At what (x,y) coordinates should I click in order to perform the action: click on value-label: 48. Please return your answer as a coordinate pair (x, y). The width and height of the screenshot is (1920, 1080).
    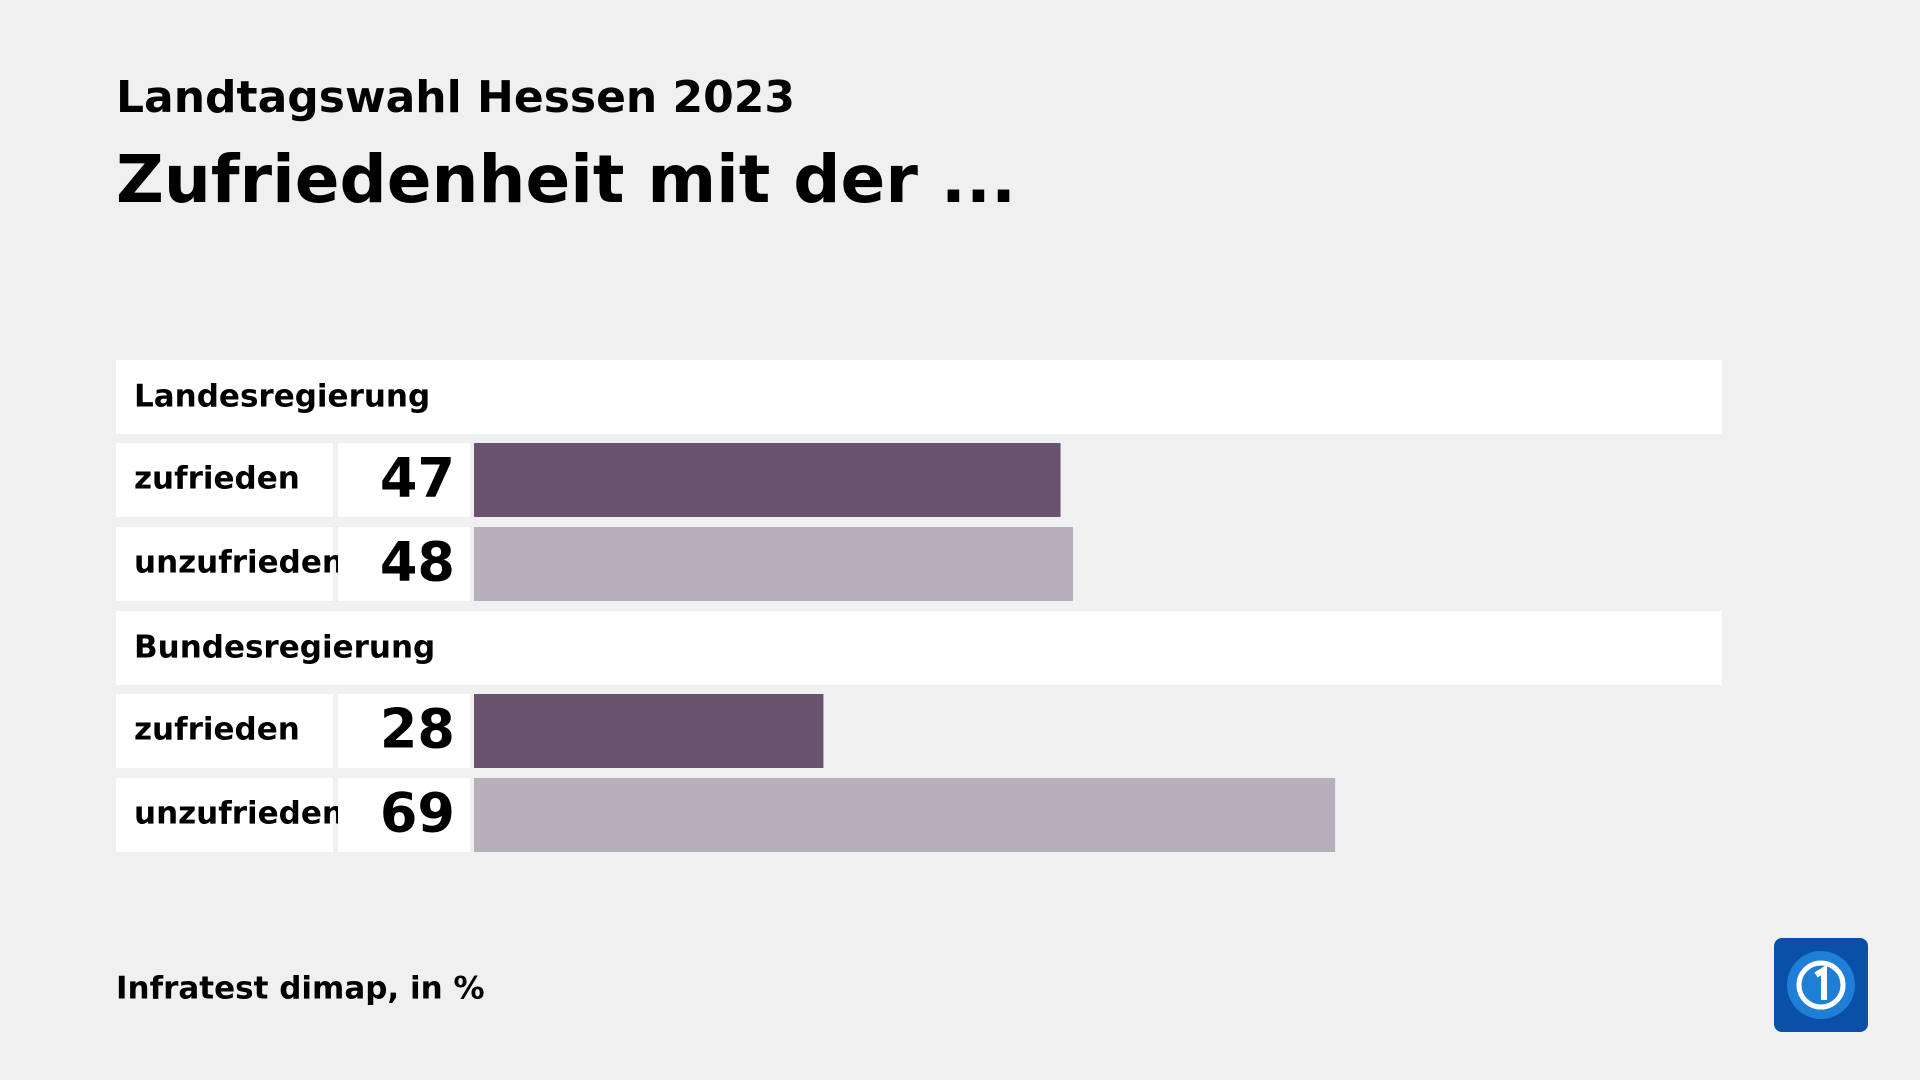
    Looking at the image, I should click on (417, 562).